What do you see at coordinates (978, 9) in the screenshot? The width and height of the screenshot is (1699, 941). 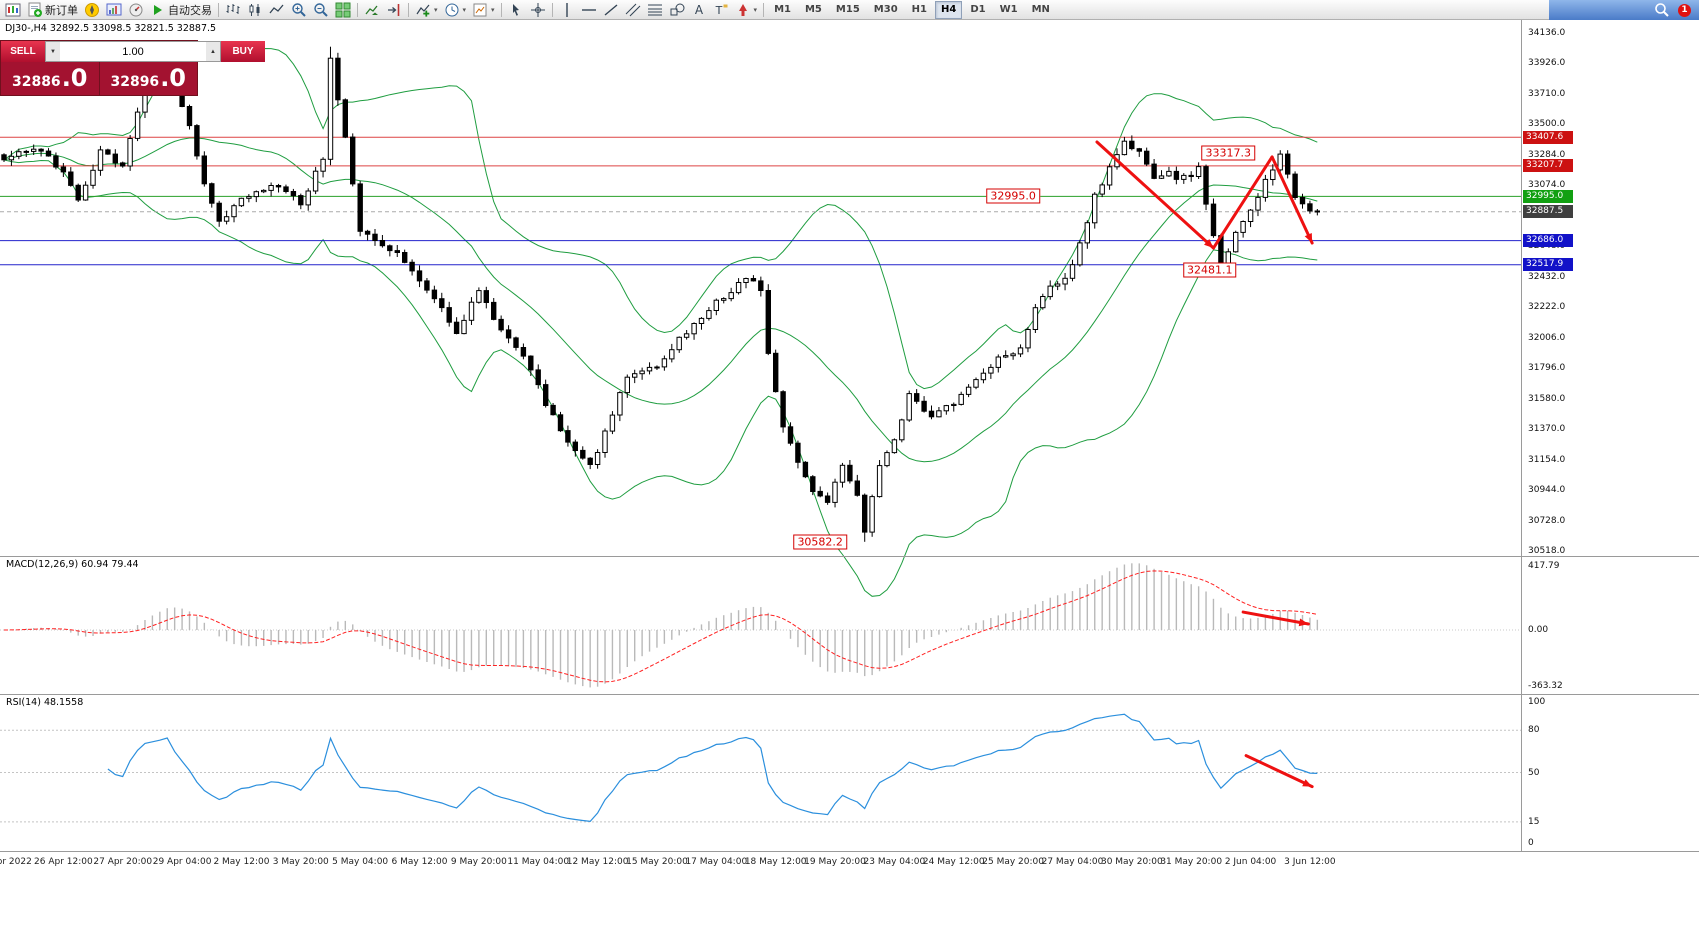 I see `timeframe-d1-button: D1` at bounding box center [978, 9].